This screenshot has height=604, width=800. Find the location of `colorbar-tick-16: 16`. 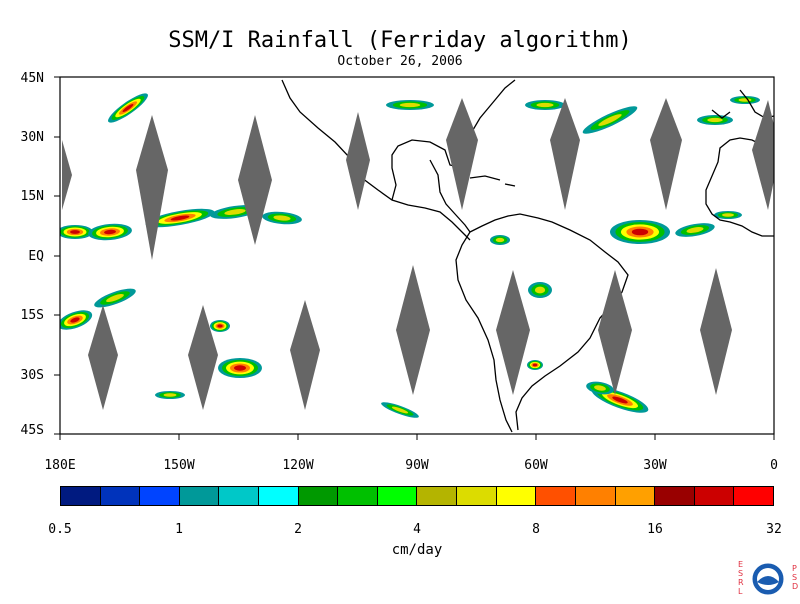

colorbar-tick-16: 16 is located at coordinates (655, 529).